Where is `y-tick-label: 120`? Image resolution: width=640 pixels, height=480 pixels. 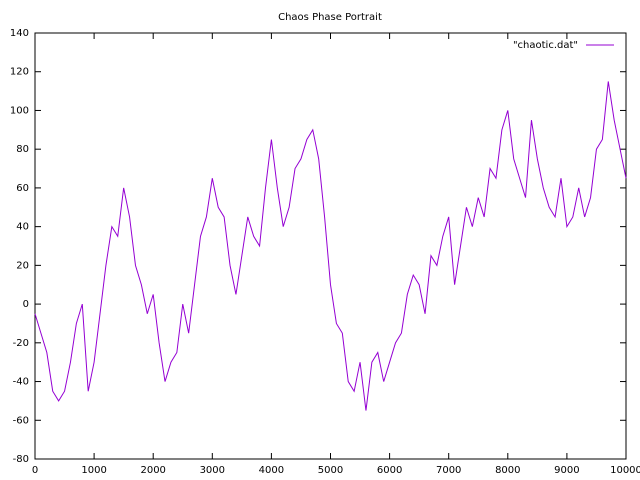 y-tick-label: 120 is located at coordinates (19, 72).